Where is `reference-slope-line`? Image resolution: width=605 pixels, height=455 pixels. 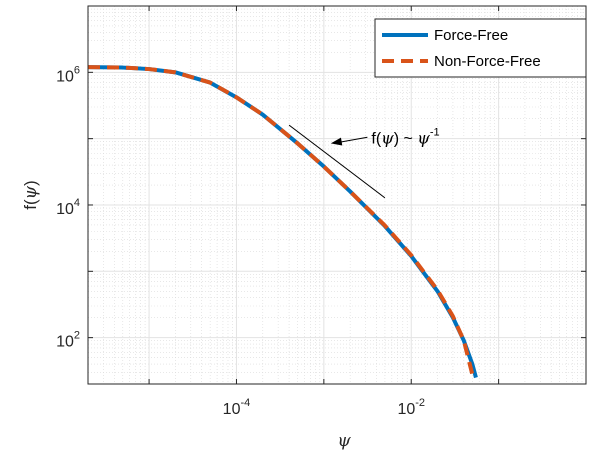
reference-slope-line is located at coordinates (337, 161).